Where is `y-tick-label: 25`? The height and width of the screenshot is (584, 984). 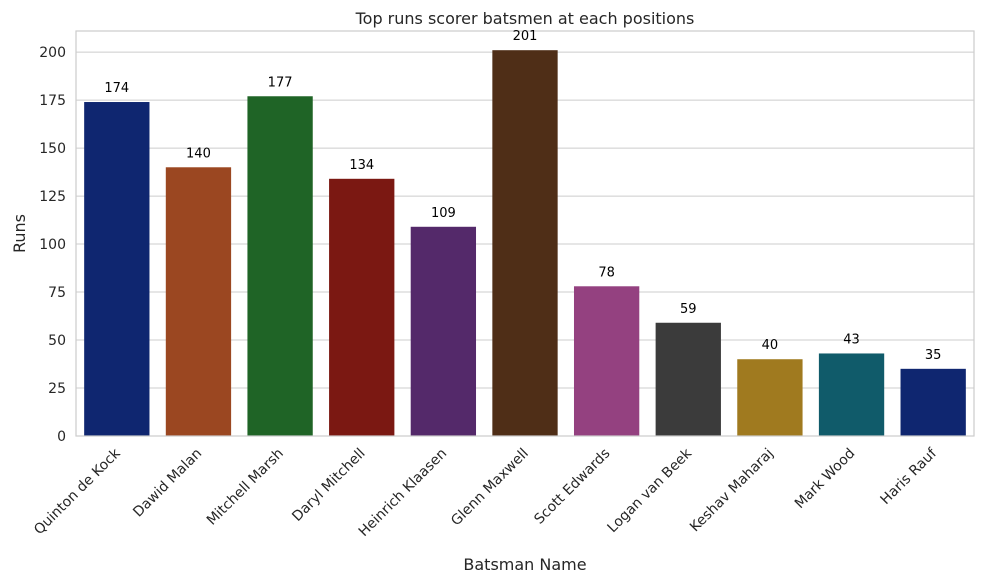 y-tick-label: 25 is located at coordinates (57, 389).